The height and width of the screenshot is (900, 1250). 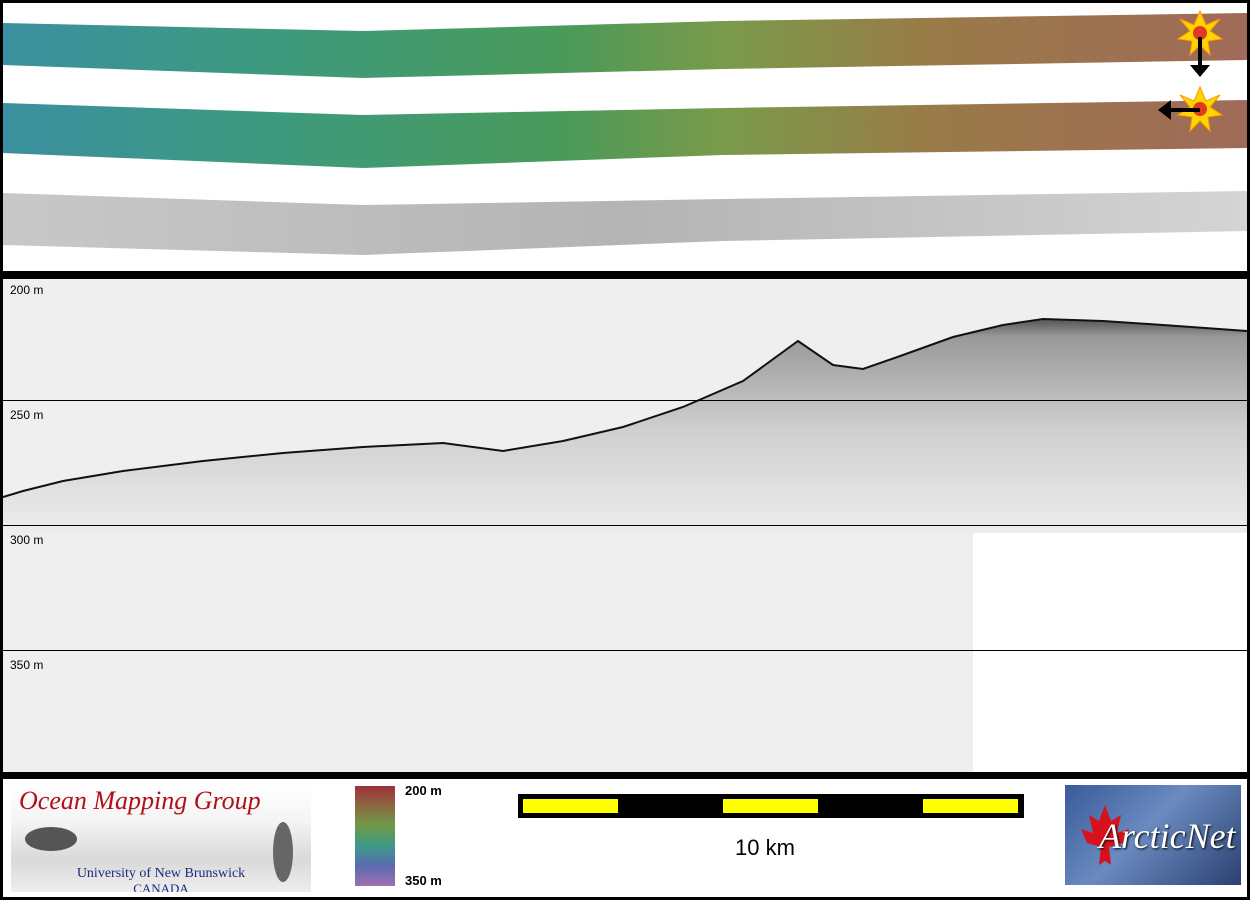 What do you see at coordinates (423, 790) in the screenshot?
I see `colorbar-top-label: 200 m` at bounding box center [423, 790].